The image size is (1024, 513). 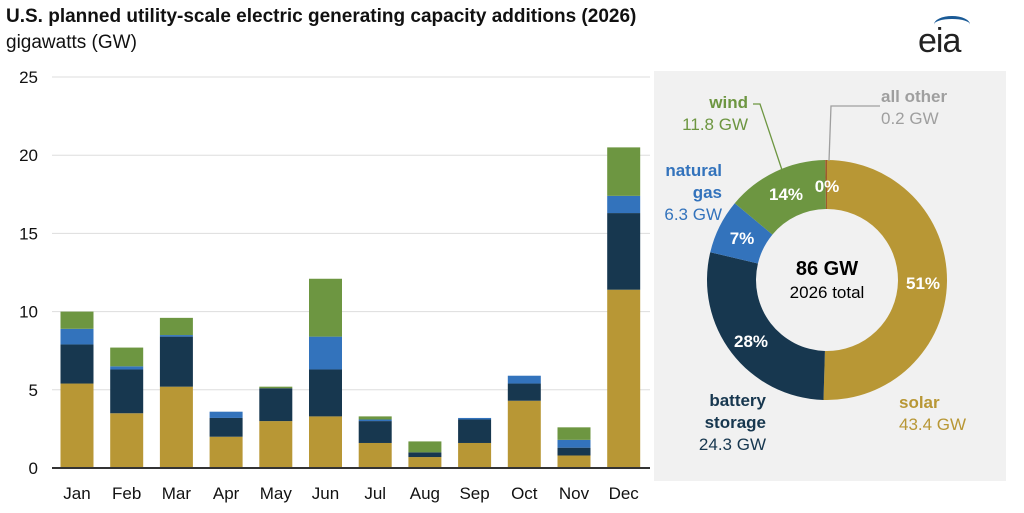 What do you see at coordinates (524, 379) in the screenshot?
I see `bar-natural-gas-oct` at bounding box center [524, 379].